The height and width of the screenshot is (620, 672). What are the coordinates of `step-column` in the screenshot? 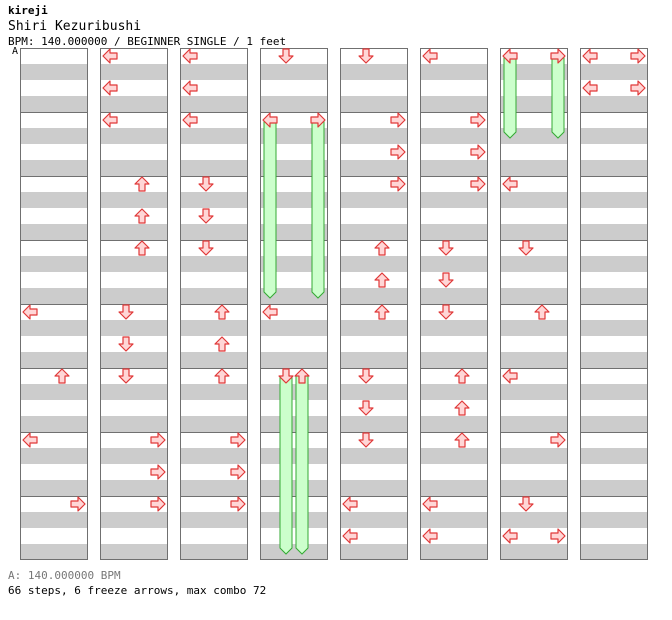 It's located at (134, 304).